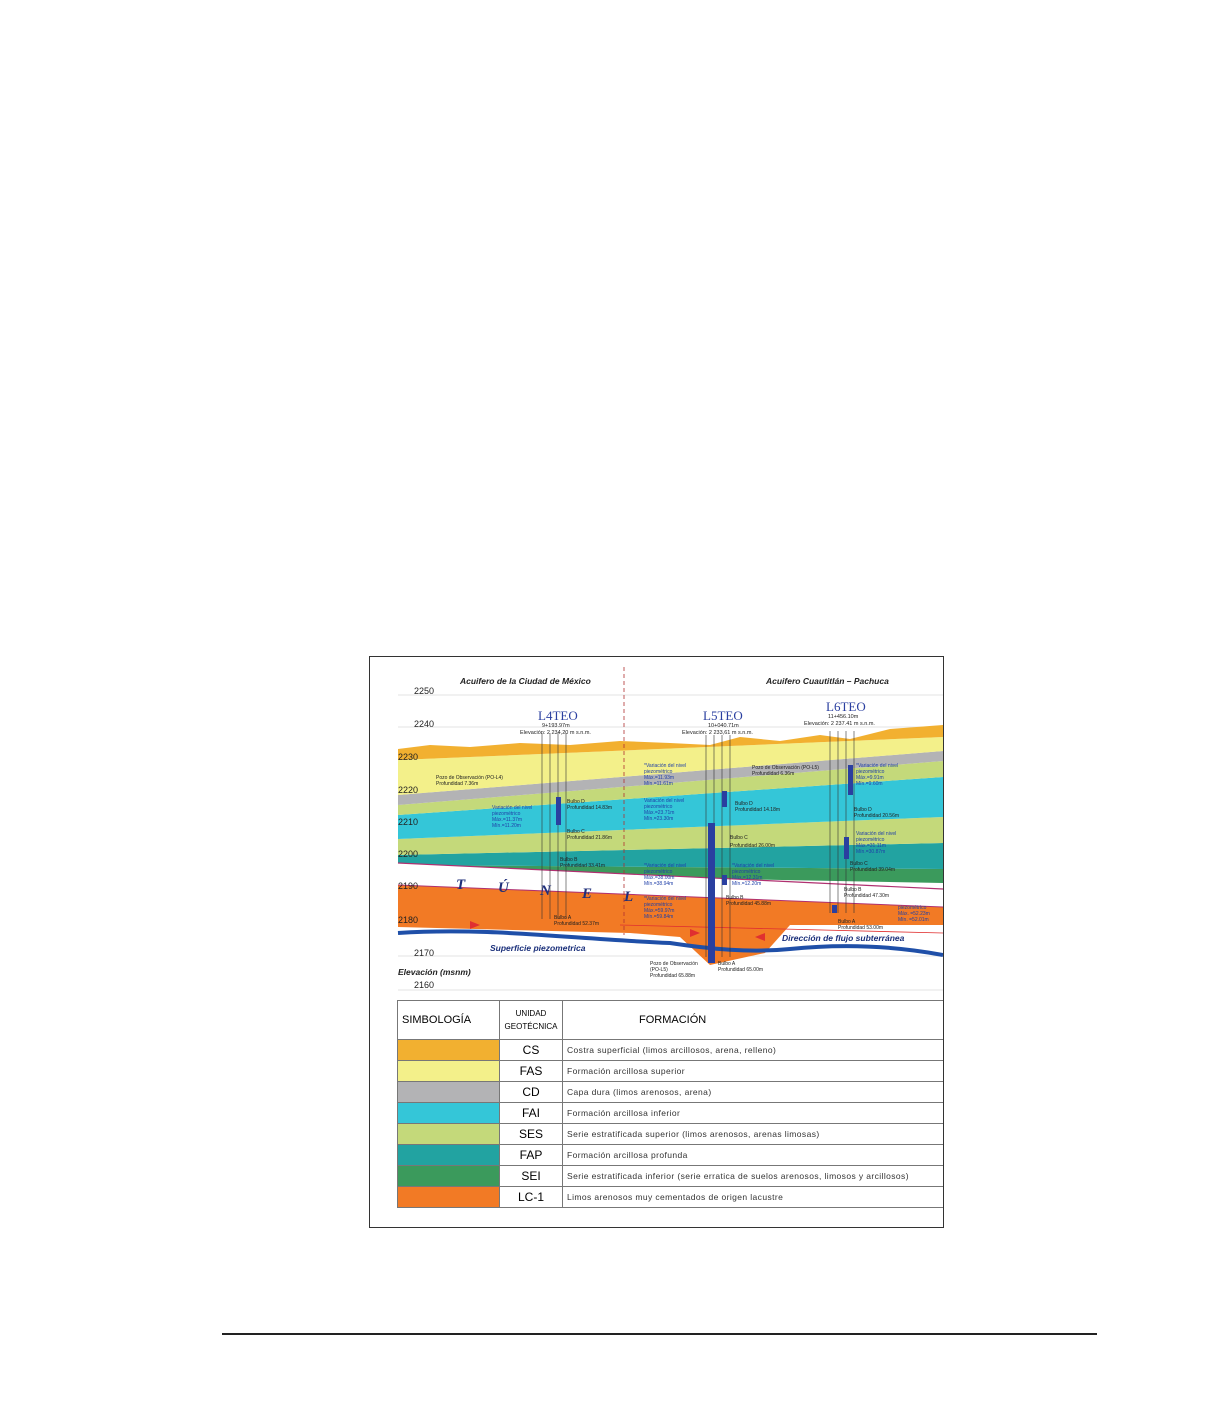  Describe the element at coordinates (408, 790) in the screenshot. I see `tick-2220: 2220` at that location.